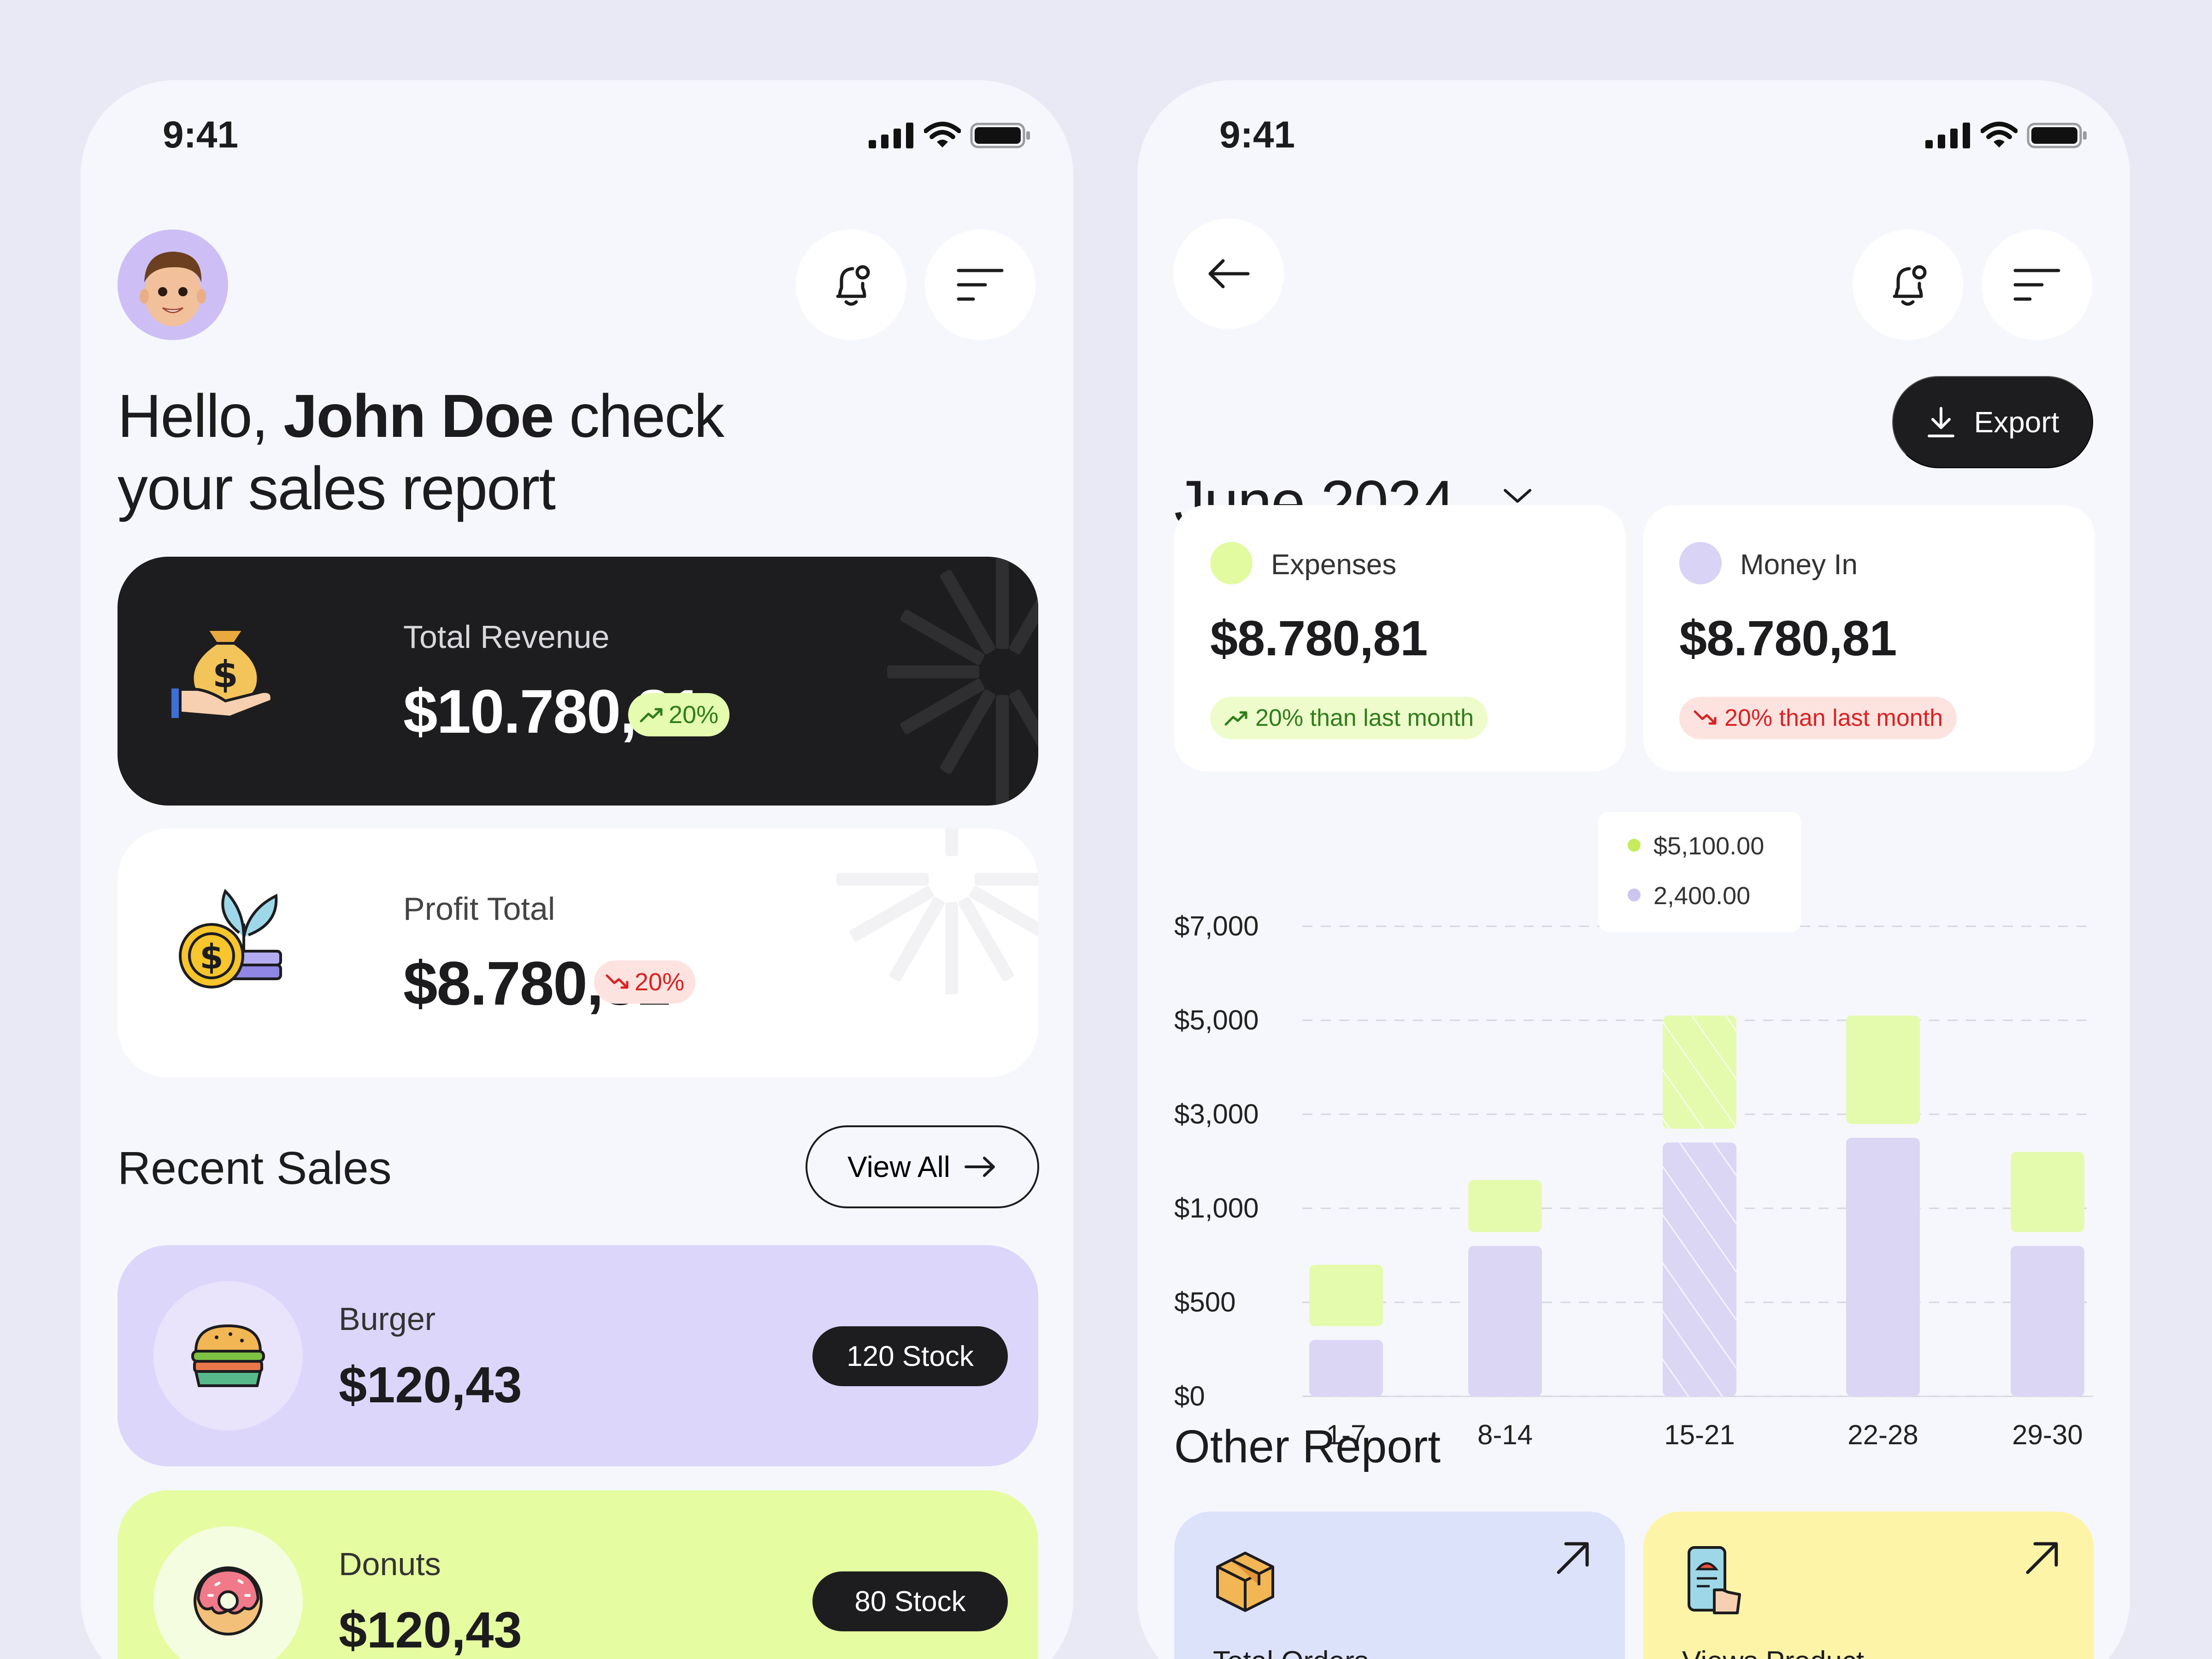  I want to click on profit-change-badge: 20%, so click(645, 982).